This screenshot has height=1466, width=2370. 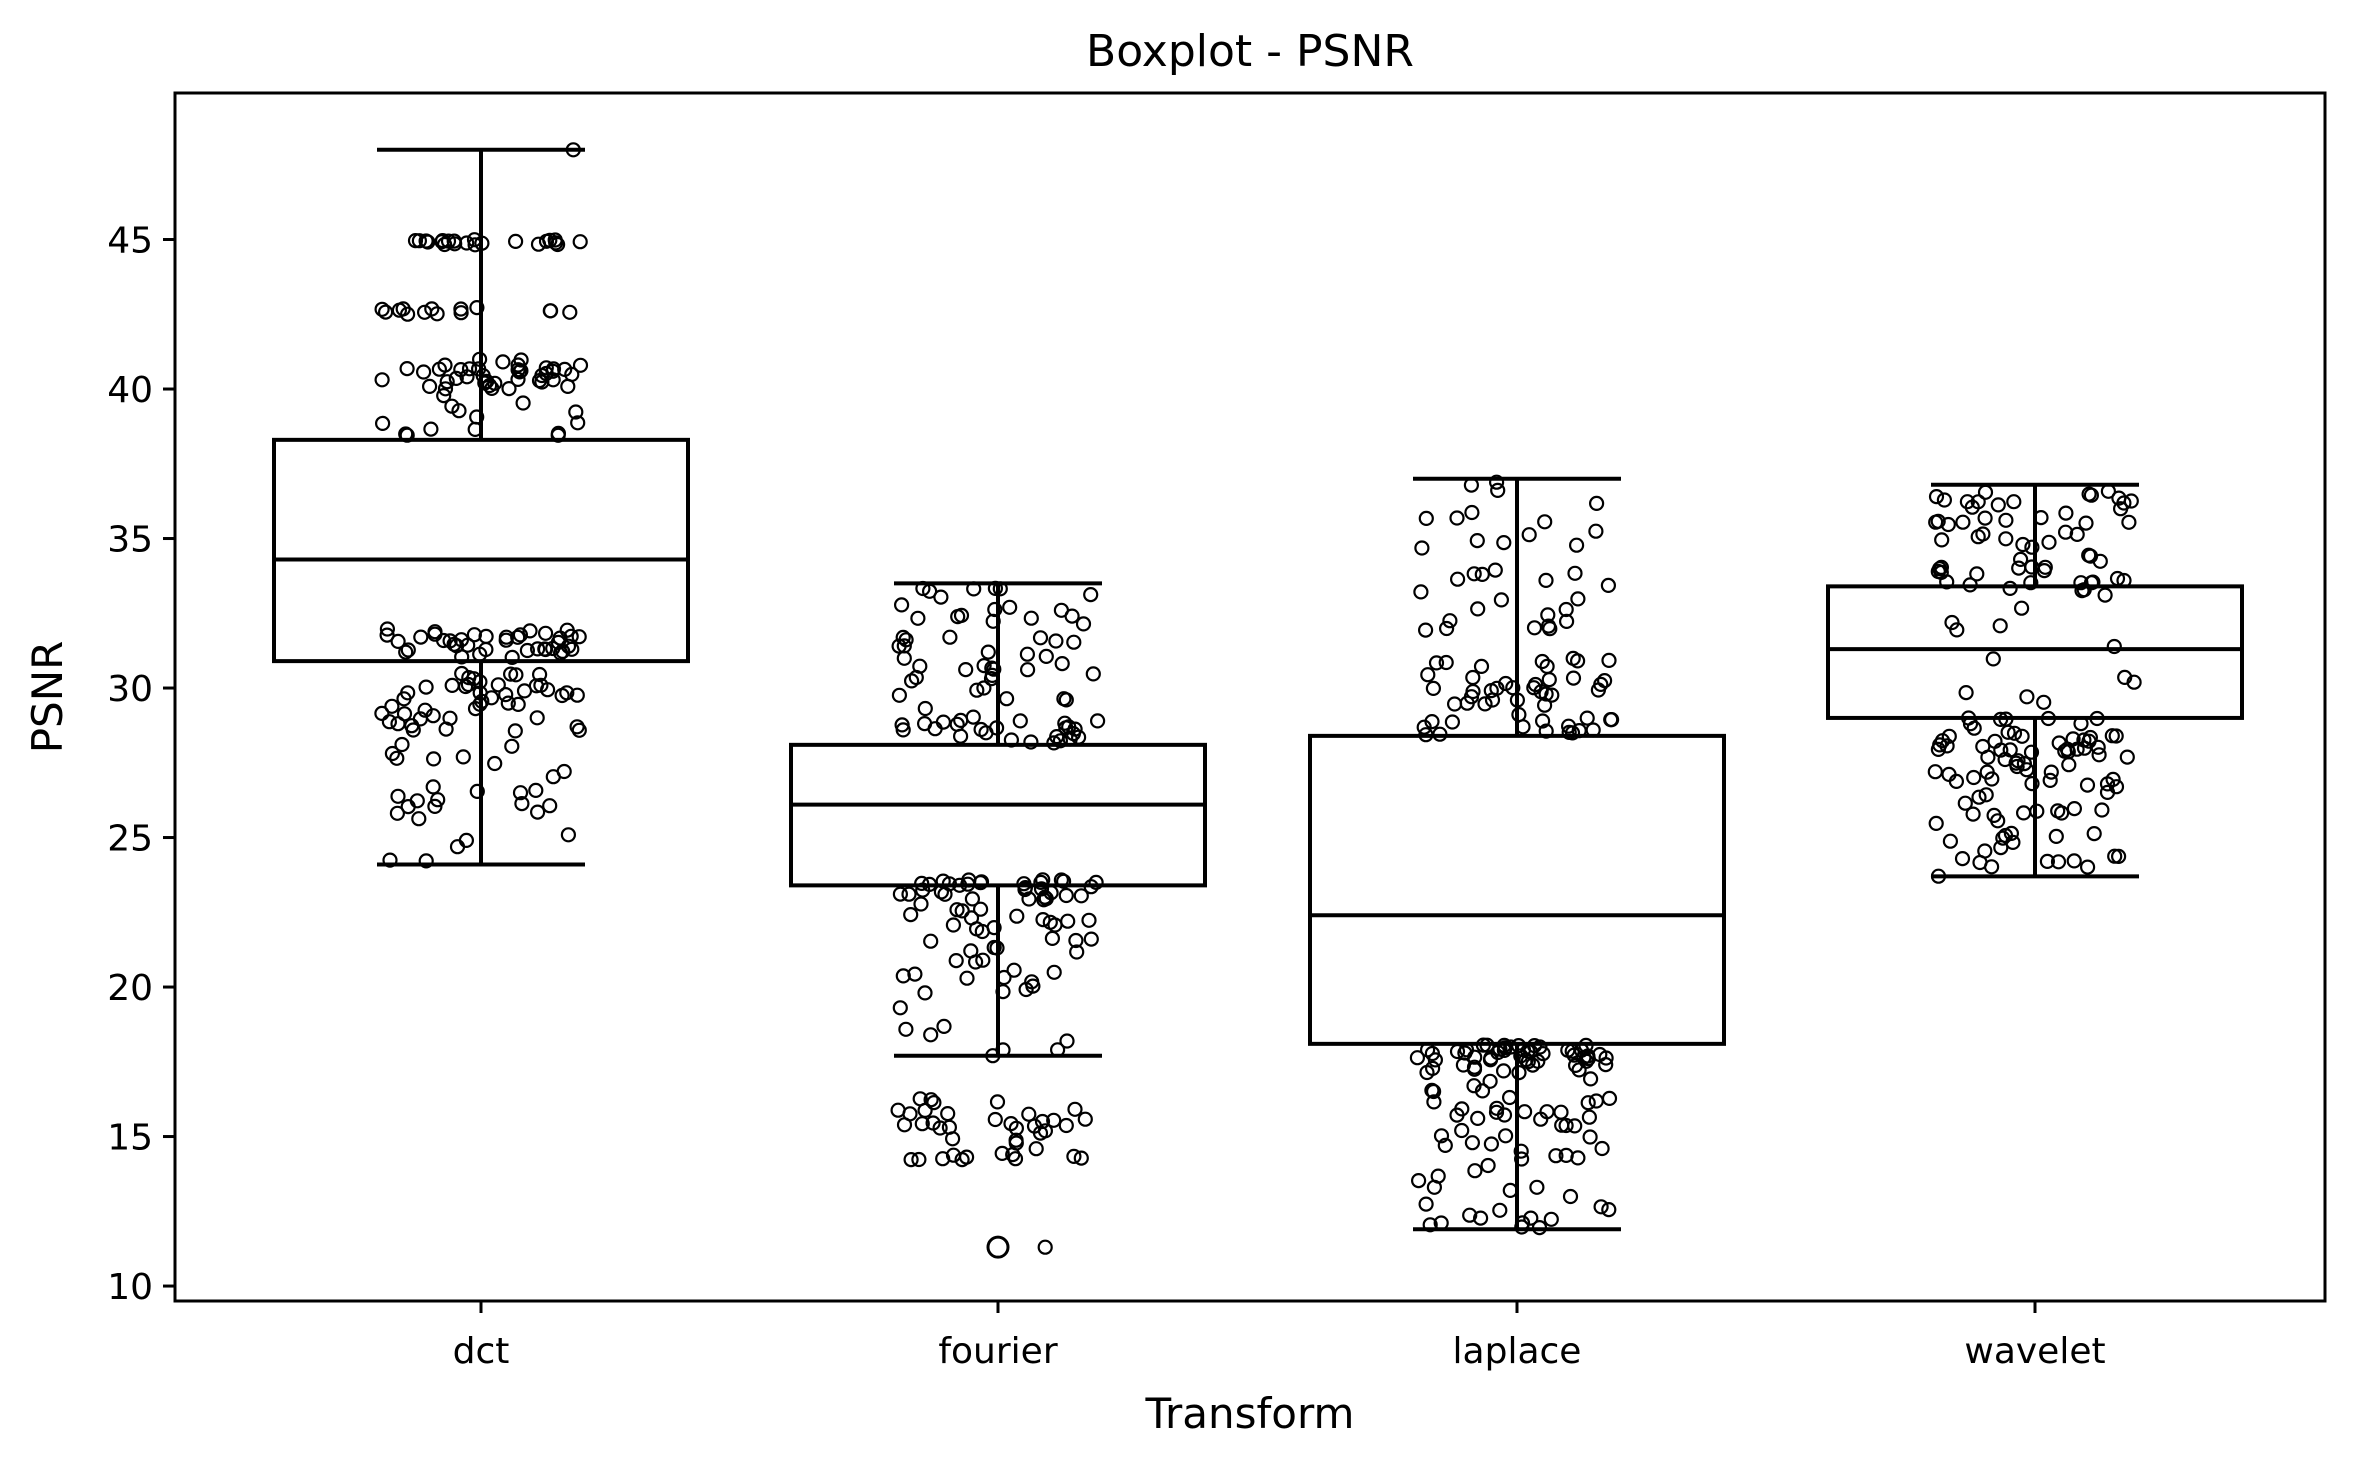 What do you see at coordinates (1279, 1336) in the screenshot?
I see `x-axis: dct fourier laplace wavelet` at bounding box center [1279, 1336].